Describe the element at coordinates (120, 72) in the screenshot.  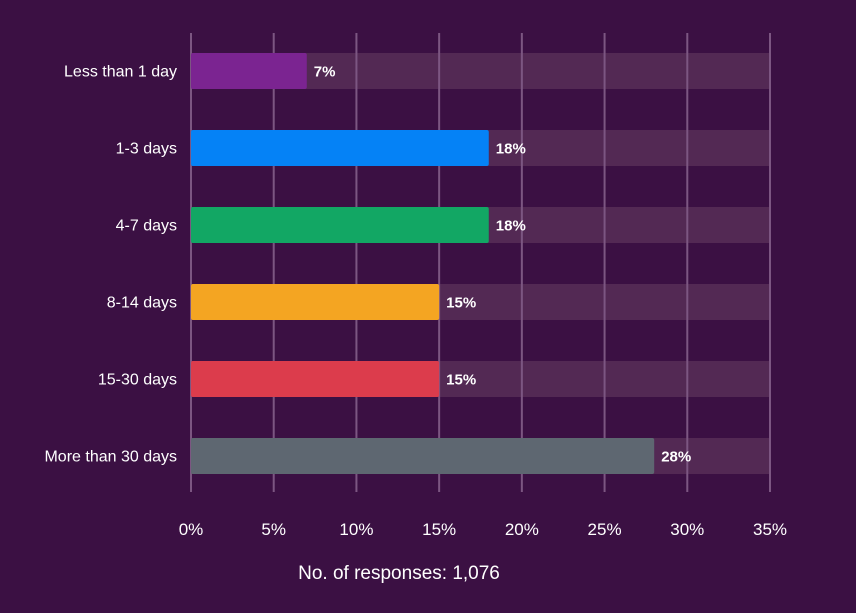
I see `category-label: Less than 1 day` at that location.